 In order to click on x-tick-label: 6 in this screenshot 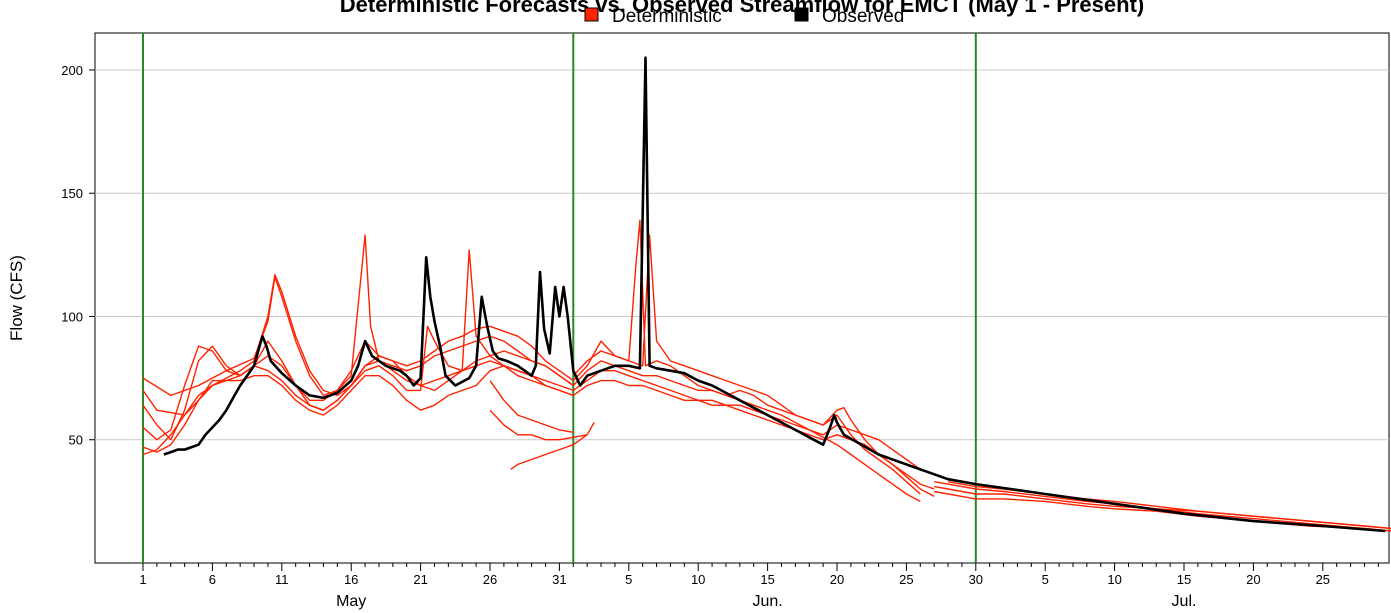, I will do `click(212, 579)`.